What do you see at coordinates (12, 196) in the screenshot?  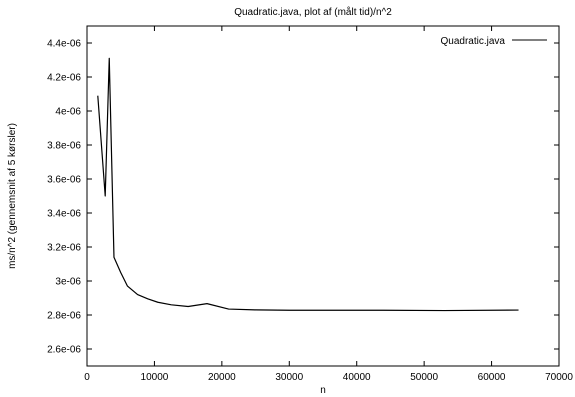 I see `y-axis-label: ms/n^2 (gennemsnit af 5 kørsler)` at bounding box center [12, 196].